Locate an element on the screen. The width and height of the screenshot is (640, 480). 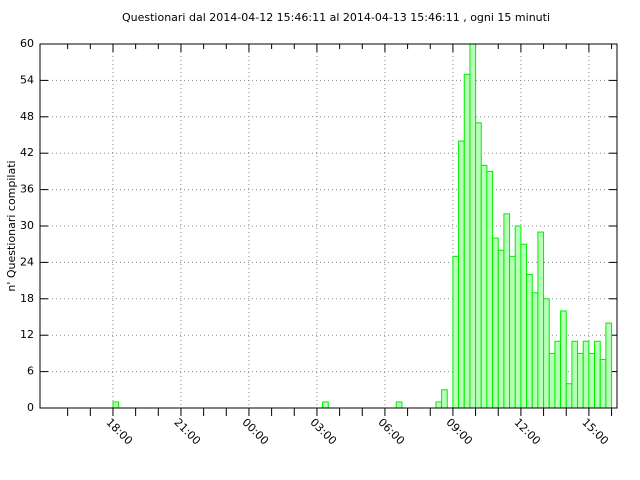
x-tick-label: 00:00 is located at coordinates (256, 432).